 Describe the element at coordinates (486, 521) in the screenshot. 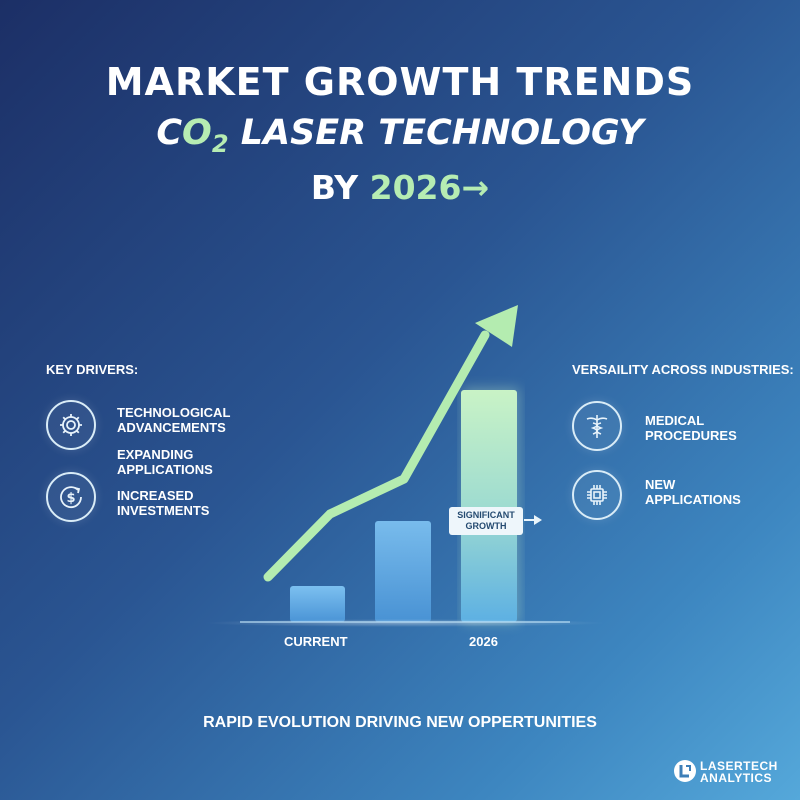

I see `significant-growth-callout: SIGNIFICANT GROWTH` at that location.